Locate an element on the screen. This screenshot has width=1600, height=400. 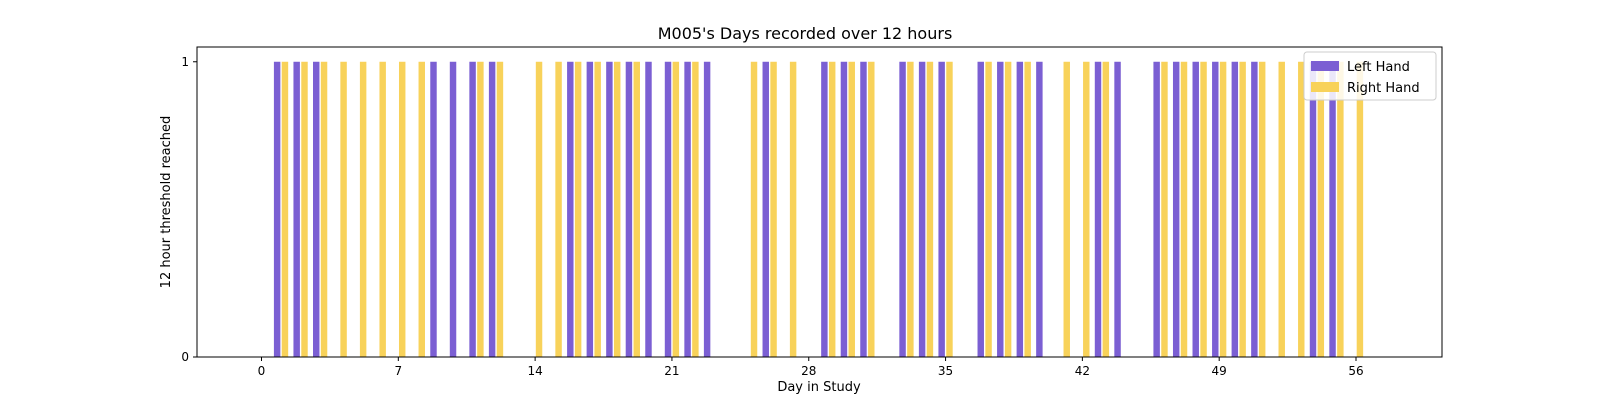
legend-swatch-right-hand is located at coordinates (1325, 87).